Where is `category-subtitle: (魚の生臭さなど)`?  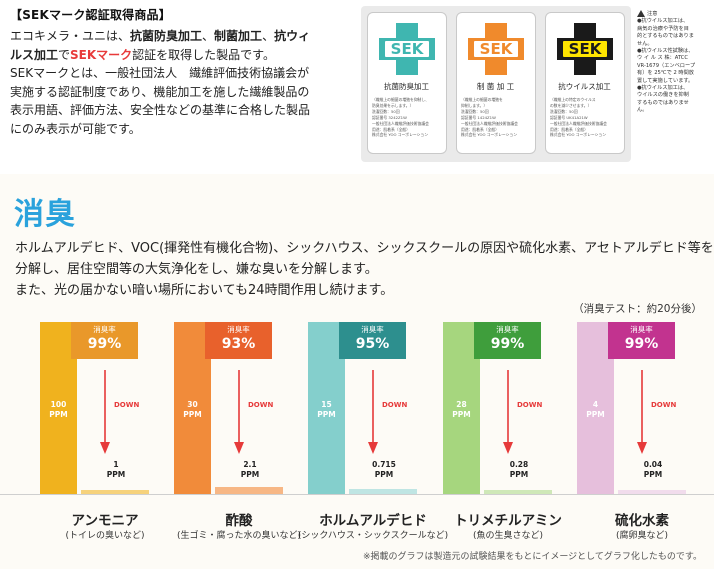
category-subtitle: (魚の生臭さなど) is located at coordinates (508, 536).